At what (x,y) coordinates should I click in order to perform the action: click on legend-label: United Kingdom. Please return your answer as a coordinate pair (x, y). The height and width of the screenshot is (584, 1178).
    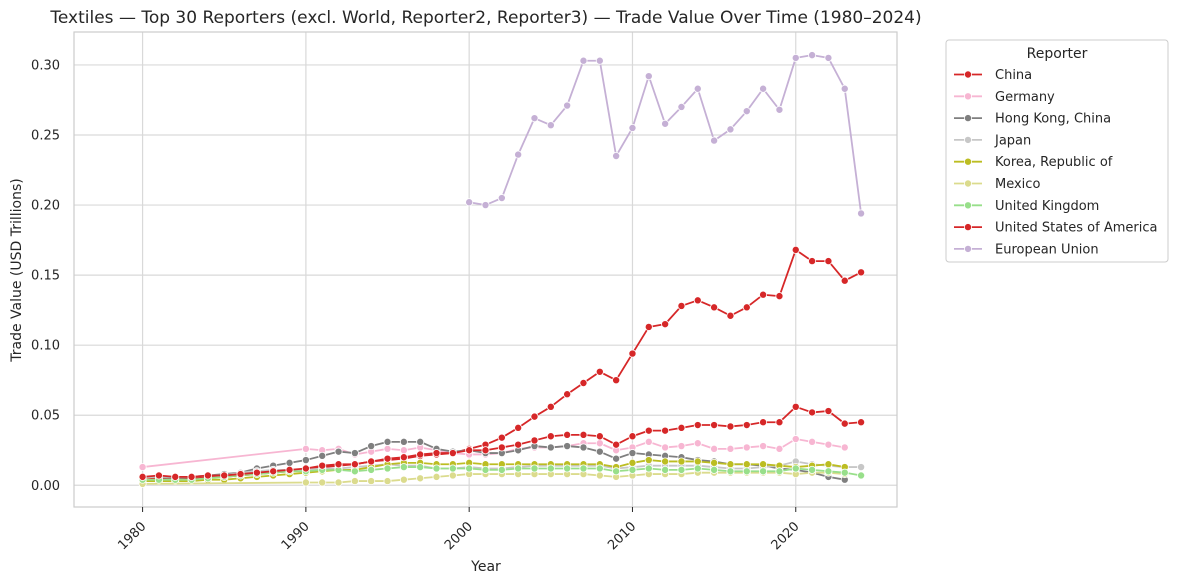
    Looking at the image, I should click on (1047, 206).